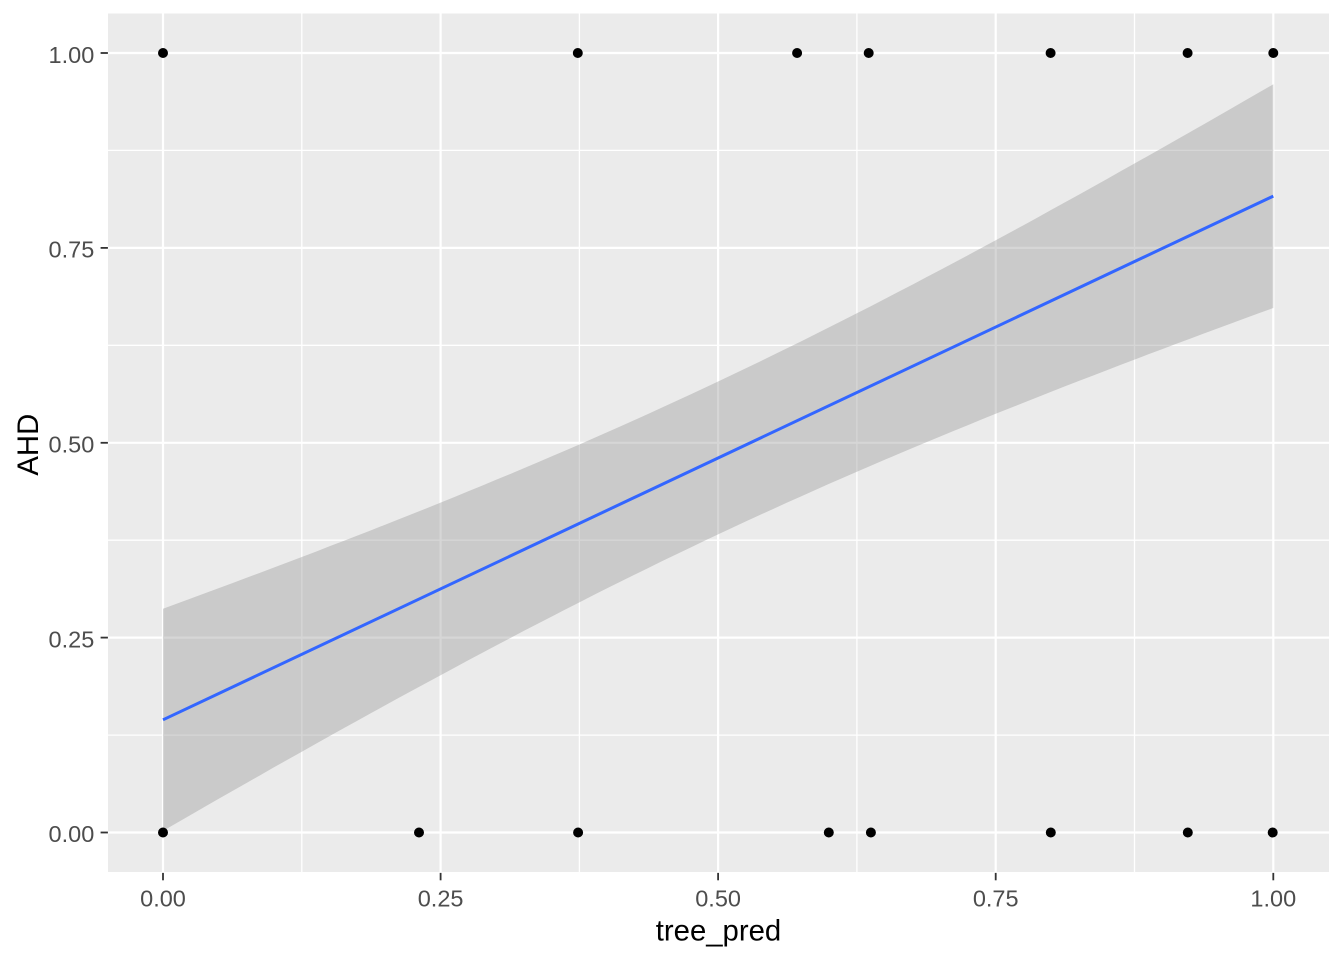 The height and width of the screenshot is (965, 1344). Describe the element at coordinates (28, 445) in the screenshot. I see `svg-text: AHD` at that location.